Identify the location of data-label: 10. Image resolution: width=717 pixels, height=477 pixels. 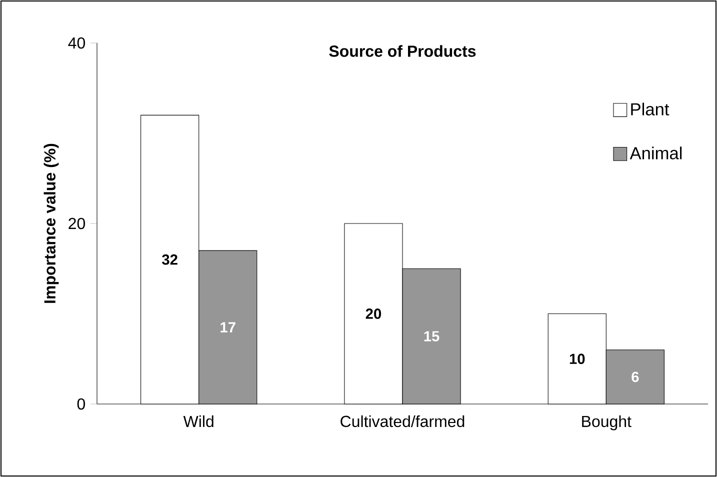
(577, 359).